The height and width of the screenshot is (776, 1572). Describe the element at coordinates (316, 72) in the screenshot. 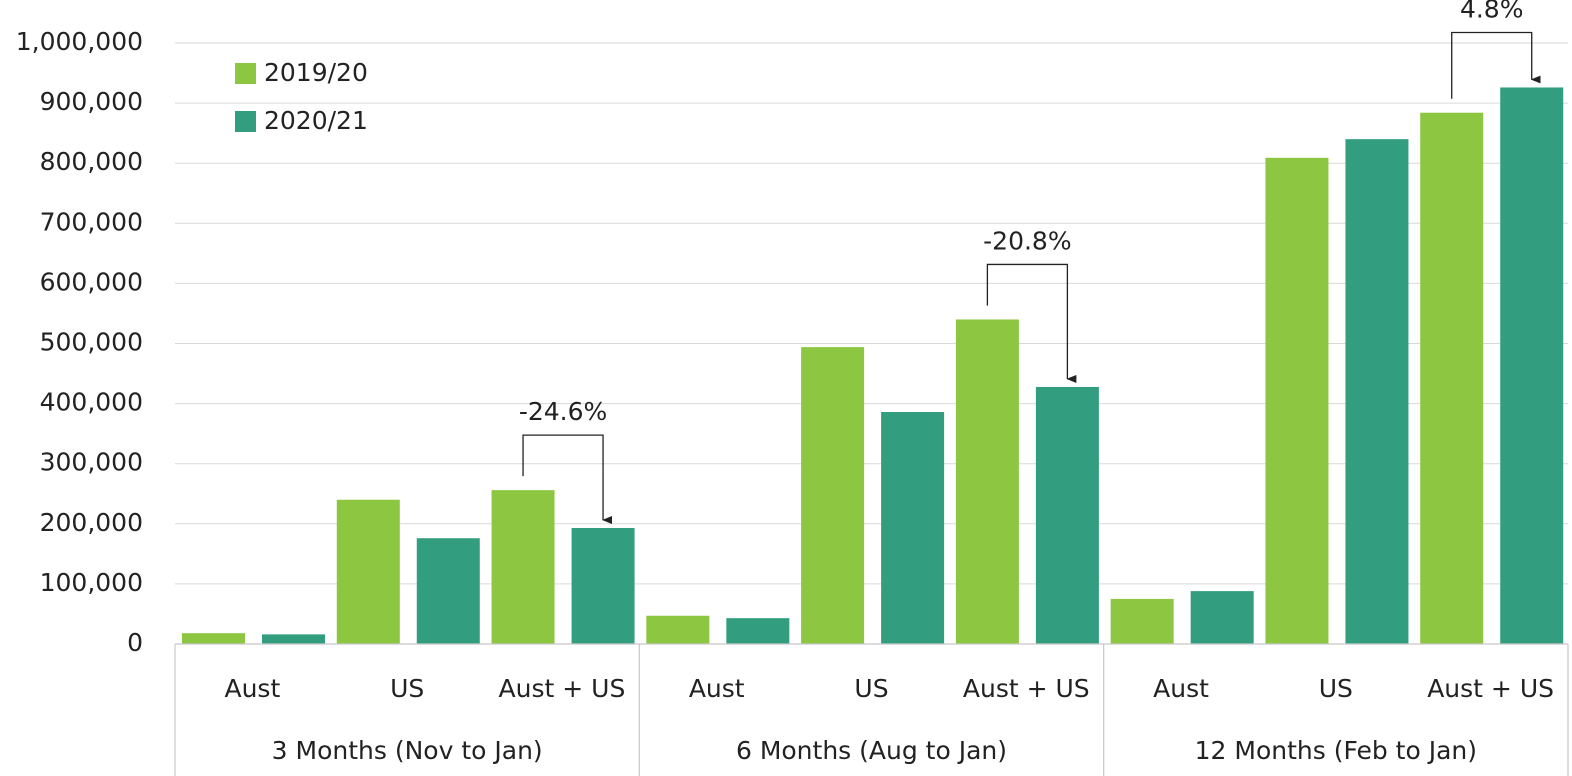

I see `legend-label: 2019/20` at that location.